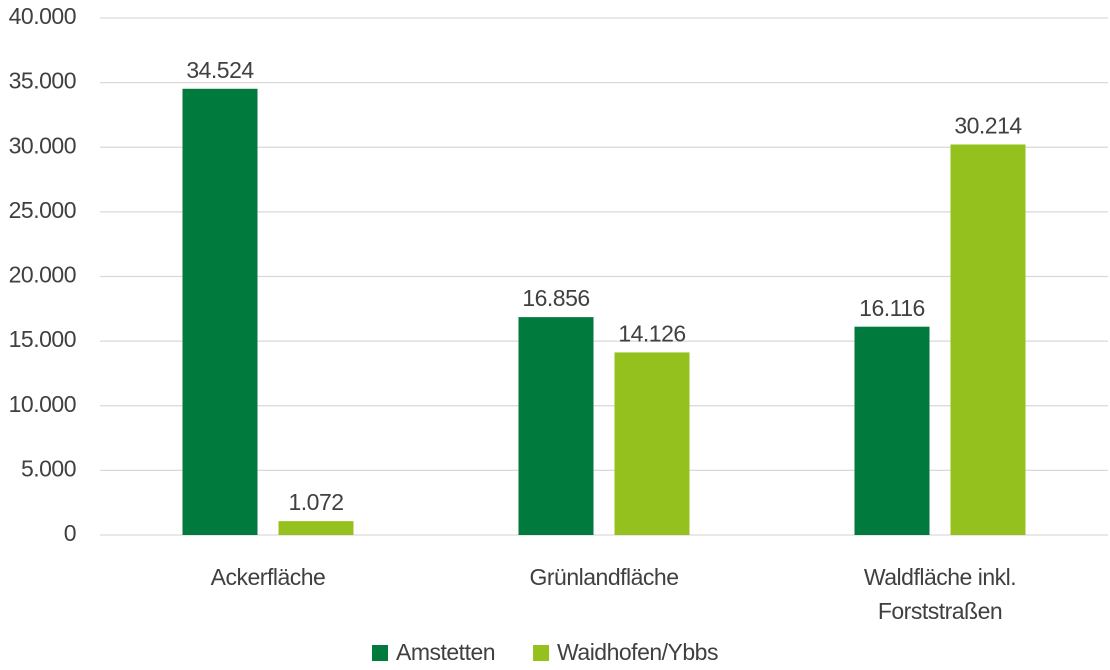 This screenshot has width=1110, height=670. I want to click on value-label: 30.214, so click(988, 126).